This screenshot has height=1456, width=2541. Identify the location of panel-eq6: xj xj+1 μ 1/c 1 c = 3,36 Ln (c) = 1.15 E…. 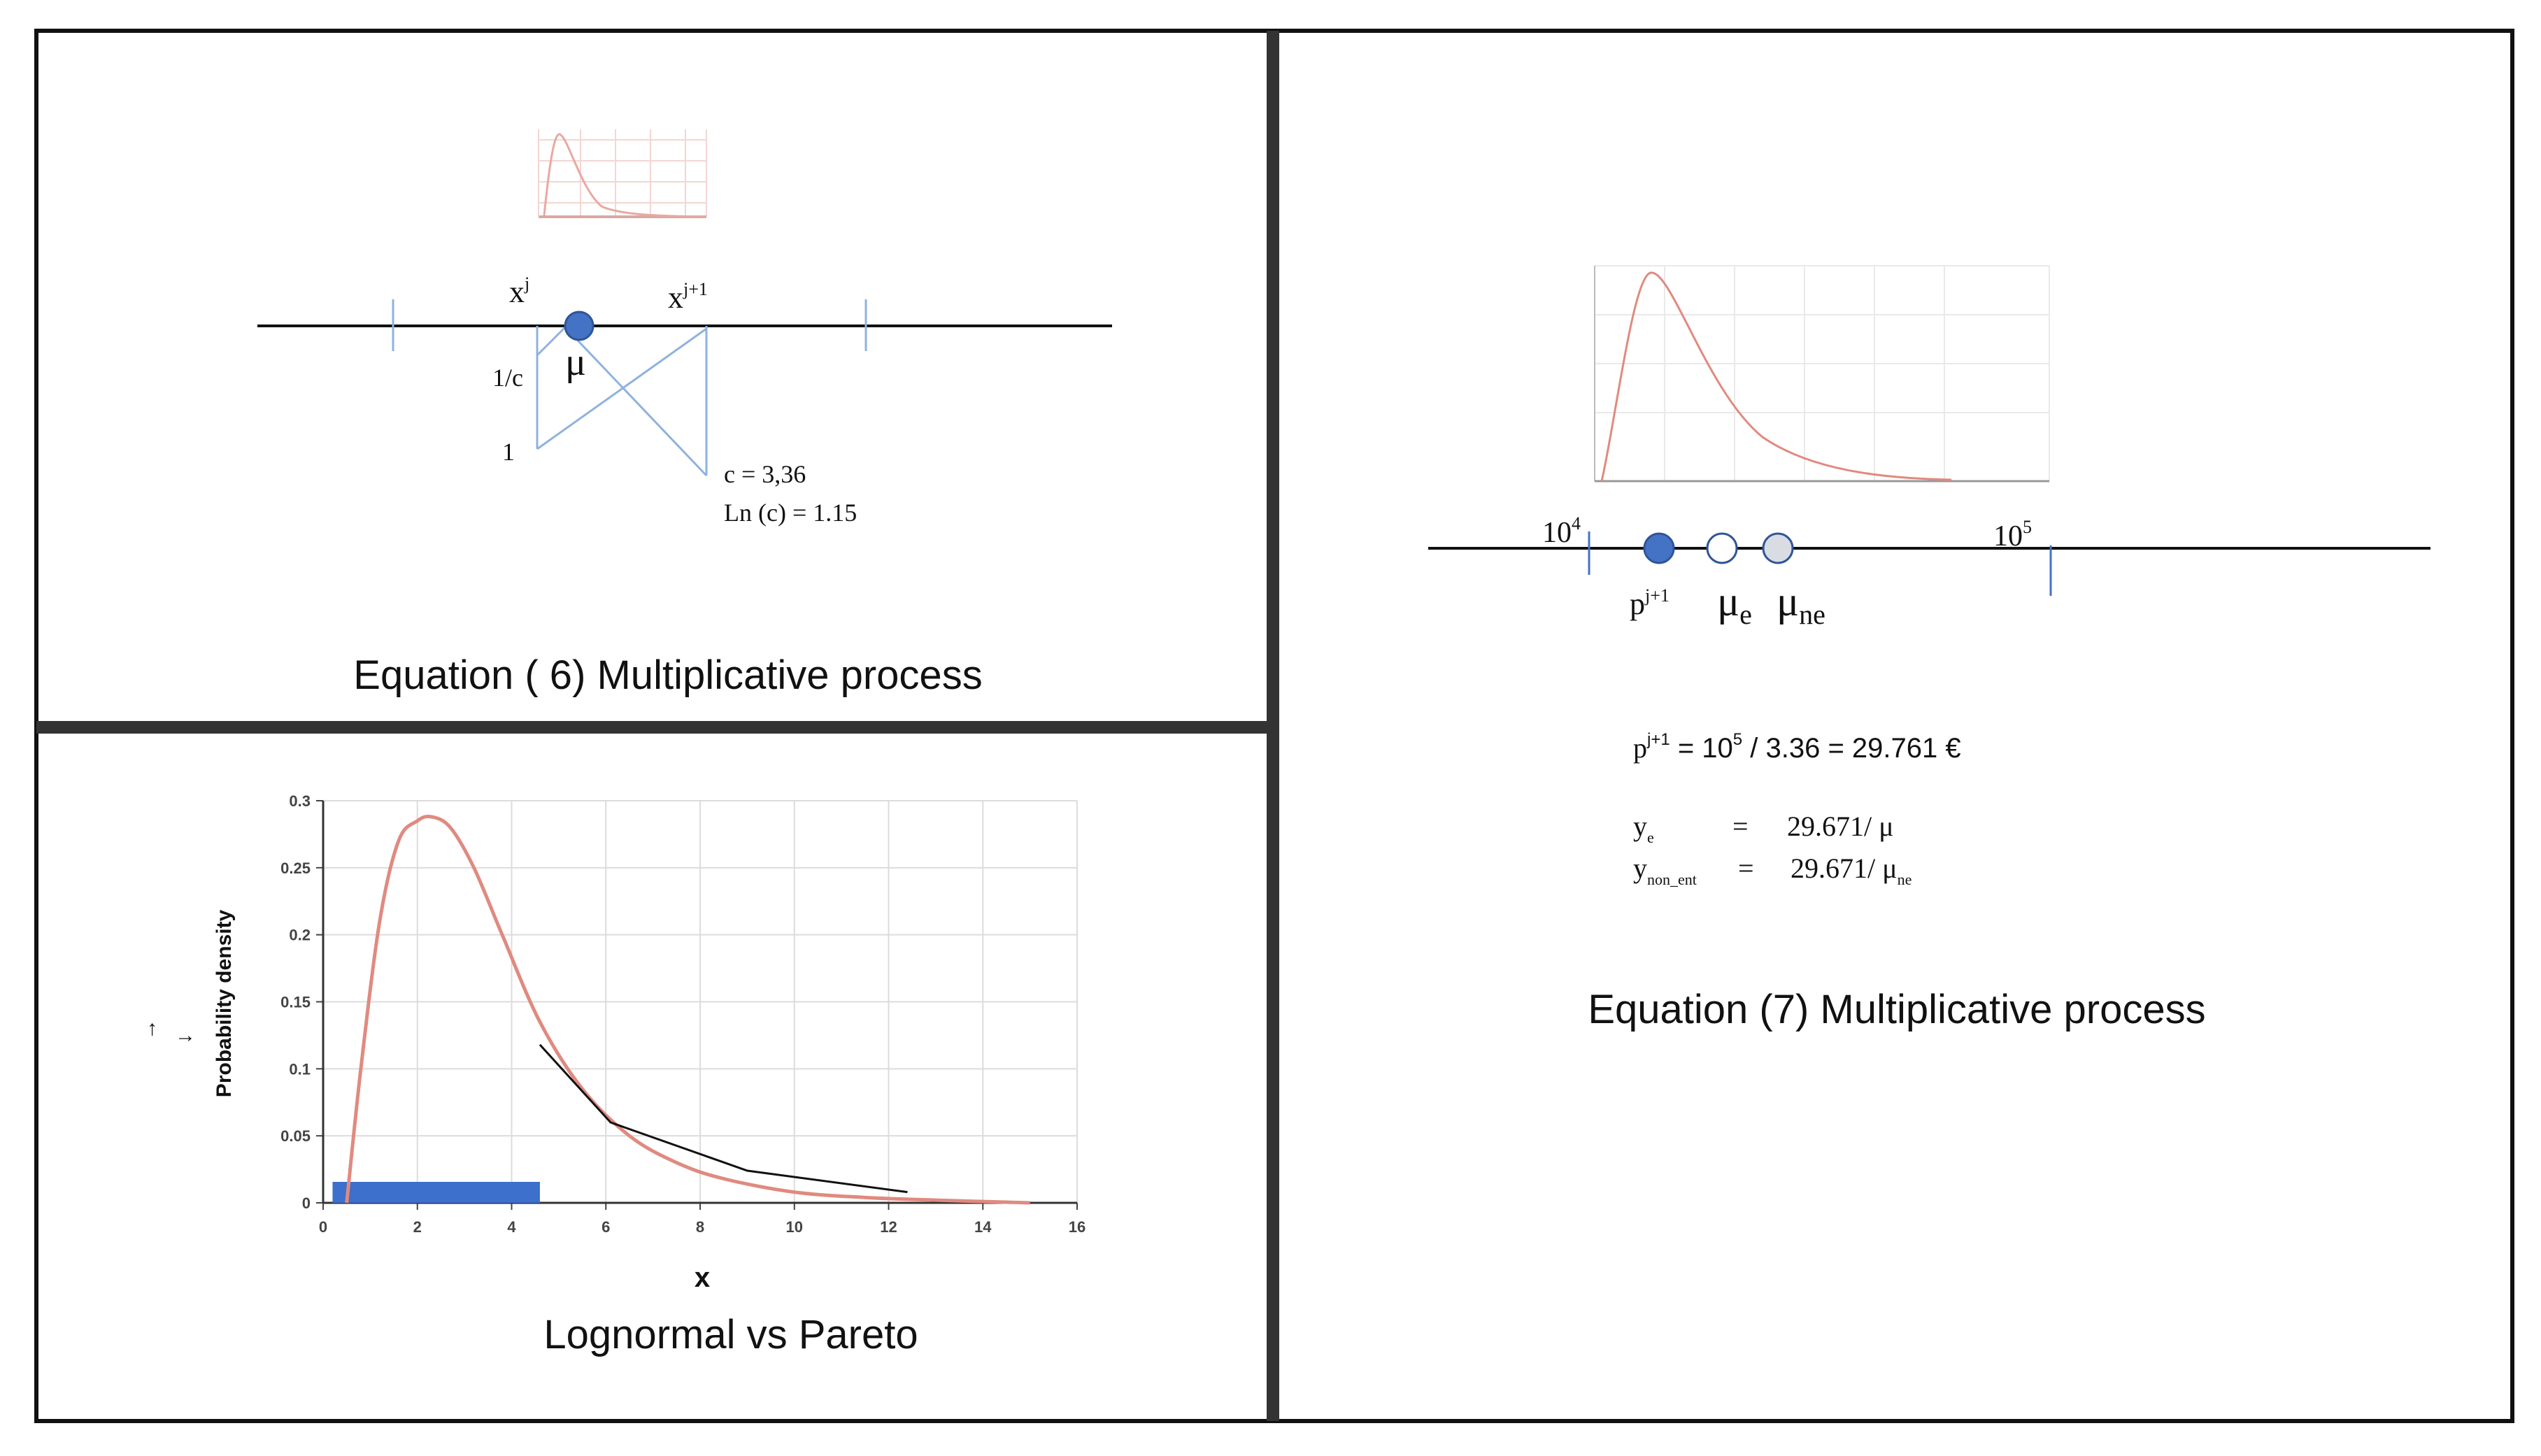
(684, 413).